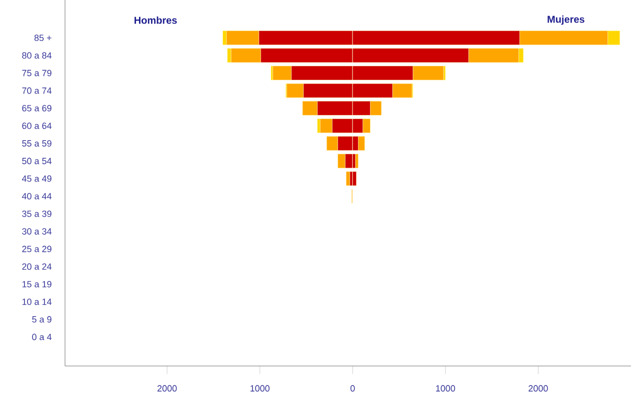 The image size is (632, 412). Describe the element at coordinates (37, 161) in the screenshot. I see `y-tick-label: 50 a 54` at that location.